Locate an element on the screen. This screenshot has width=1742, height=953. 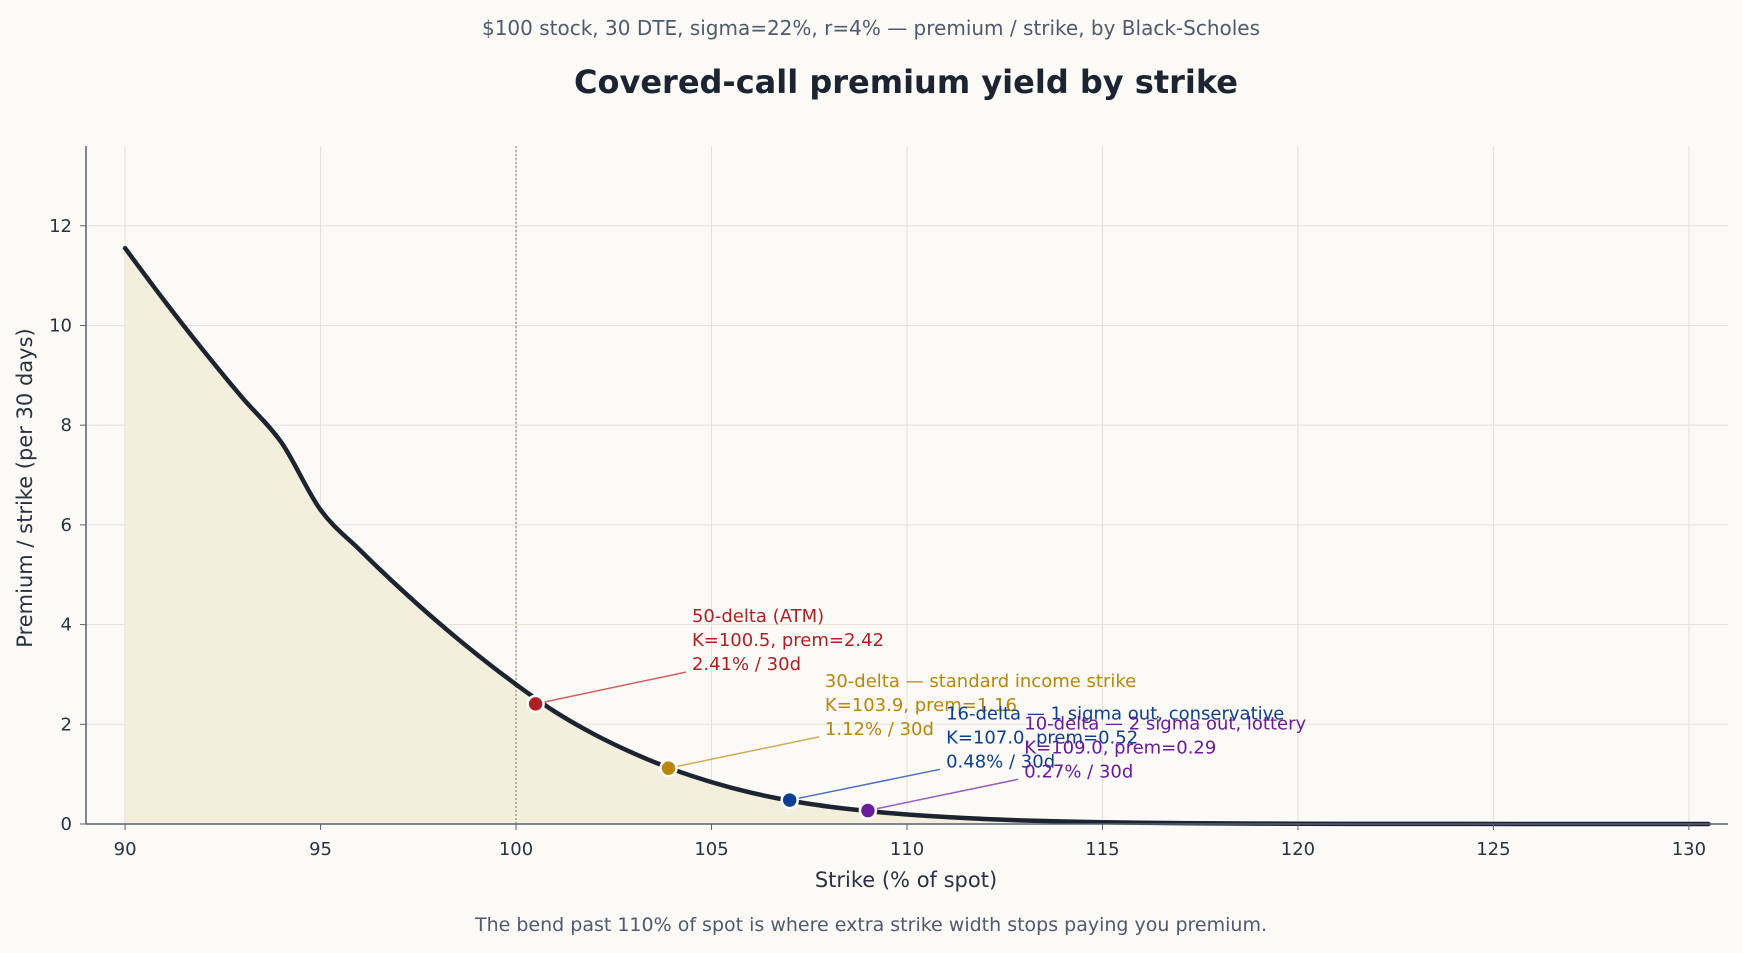
annotation-text: K=100.5, prem=2.42 is located at coordinates (788, 640).